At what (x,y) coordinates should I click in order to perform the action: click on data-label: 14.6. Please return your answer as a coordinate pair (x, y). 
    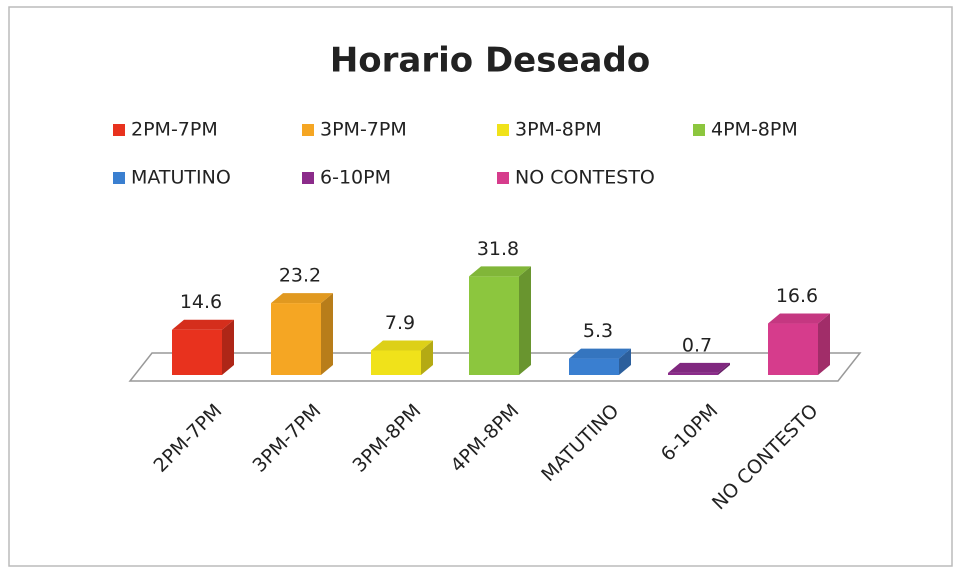
    Looking at the image, I should click on (201, 302).